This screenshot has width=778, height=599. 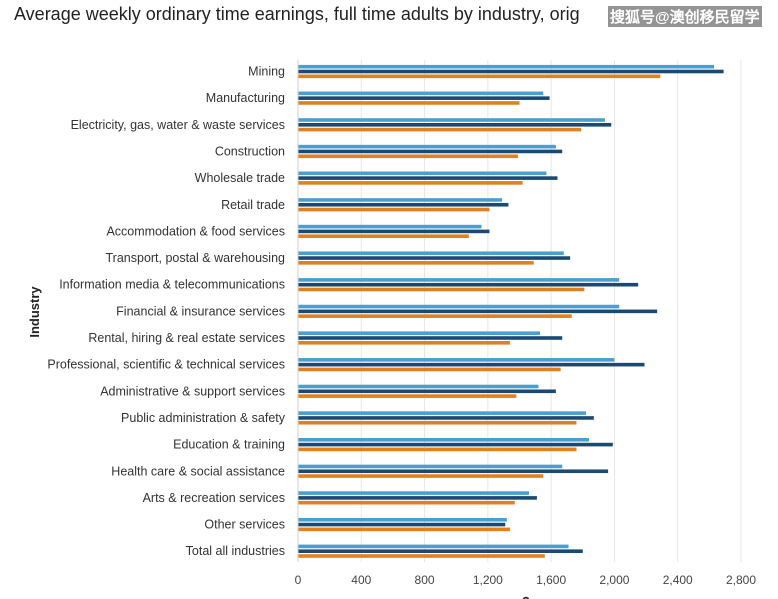 What do you see at coordinates (741, 580) in the screenshot?
I see `x-tick-label: 2,800` at bounding box center [741, 580].